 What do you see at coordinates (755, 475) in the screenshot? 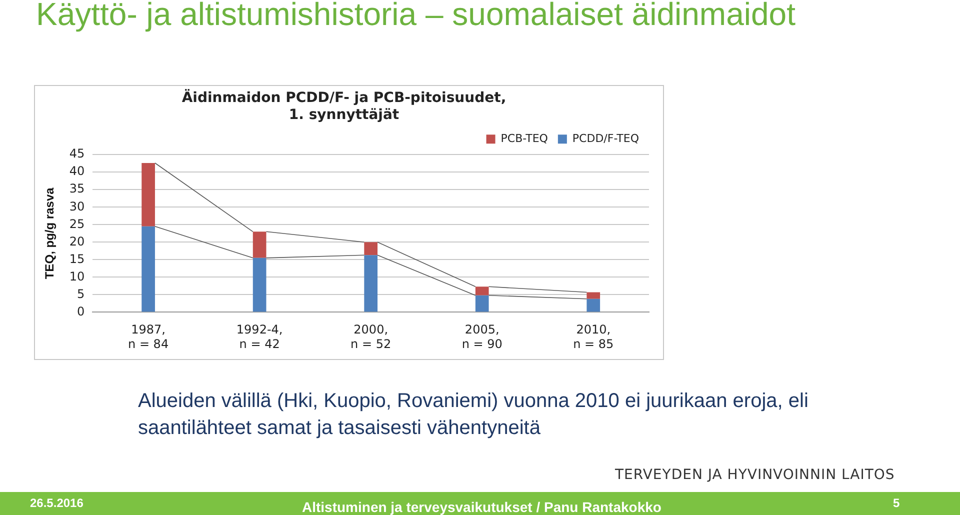
I see `text: TERVEYDEN JA HYVINVOINNIN LAITOS` at bounding box center [755, 475].